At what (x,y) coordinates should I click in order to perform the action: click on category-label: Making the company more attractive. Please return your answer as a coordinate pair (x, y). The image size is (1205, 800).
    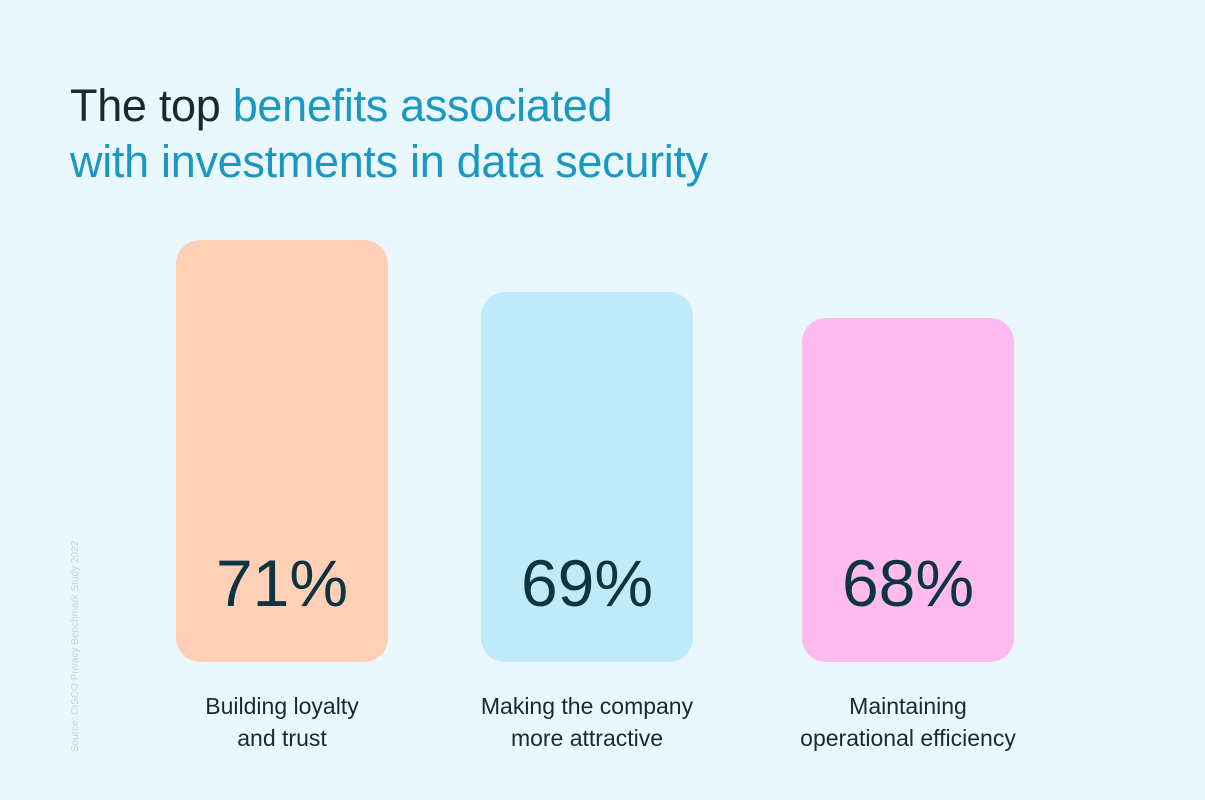
    Looking at the image, I should click on (587, 722).